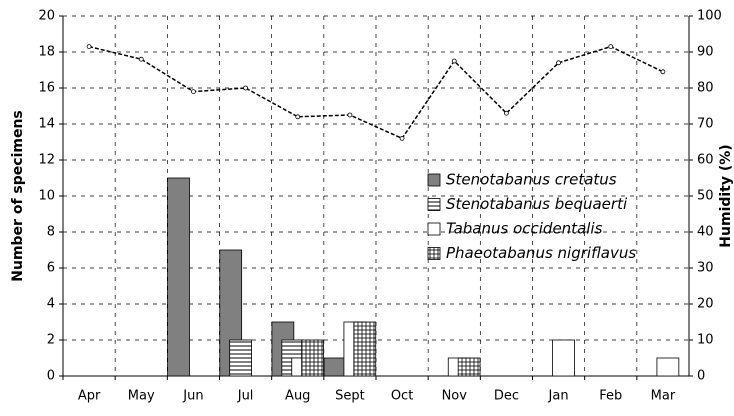  What do you see at coordinates (705, 196) in the screenshot?
I see `y2-tick-label: 50` at bounding box center [705, 196].